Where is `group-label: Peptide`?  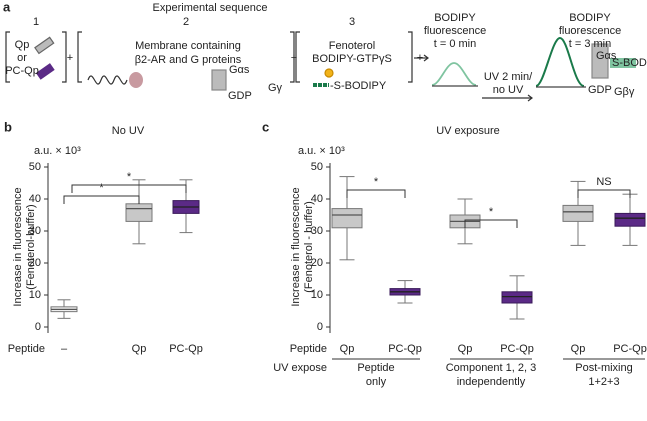
group-label: Peptide is located at coordinates (375, 368).